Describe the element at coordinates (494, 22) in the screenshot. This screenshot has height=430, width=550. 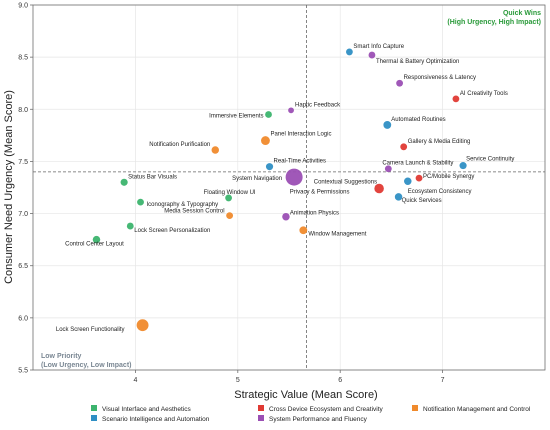
I see `quadrant-label-subtitle: (High Urgency, High Impact)` at that location.